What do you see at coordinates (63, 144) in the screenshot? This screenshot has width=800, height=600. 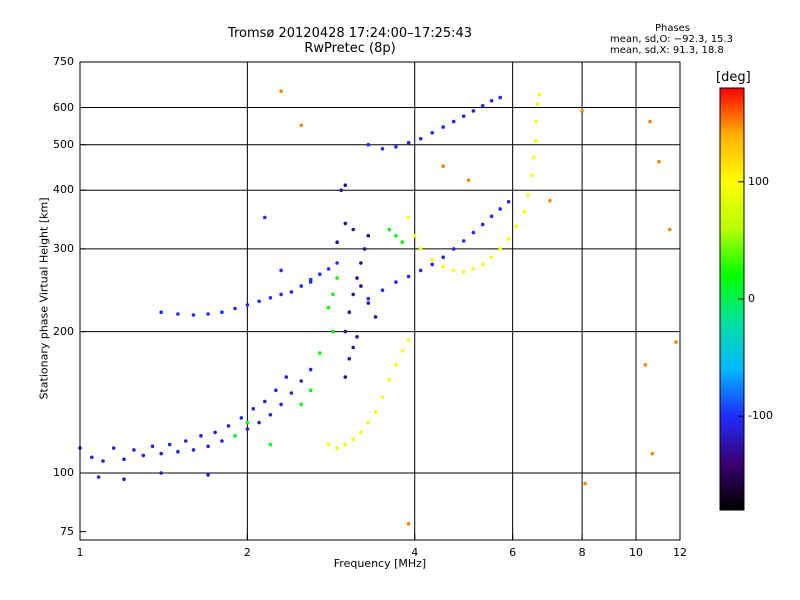 I see `y-tick-label: 500` at bounding box center [63, 144].